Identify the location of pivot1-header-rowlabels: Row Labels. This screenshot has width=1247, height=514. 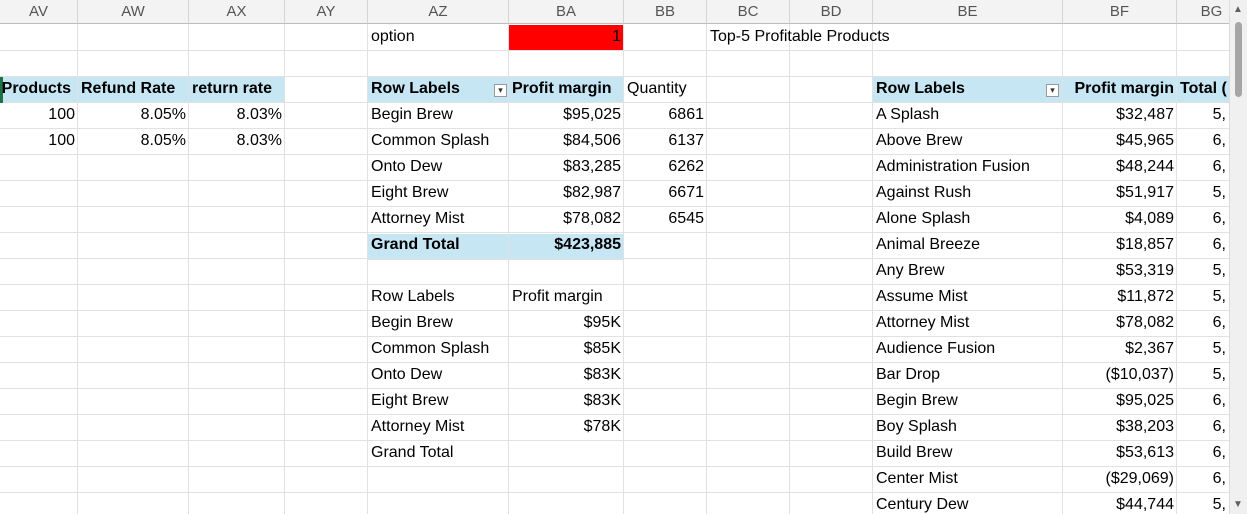
(415, 88).